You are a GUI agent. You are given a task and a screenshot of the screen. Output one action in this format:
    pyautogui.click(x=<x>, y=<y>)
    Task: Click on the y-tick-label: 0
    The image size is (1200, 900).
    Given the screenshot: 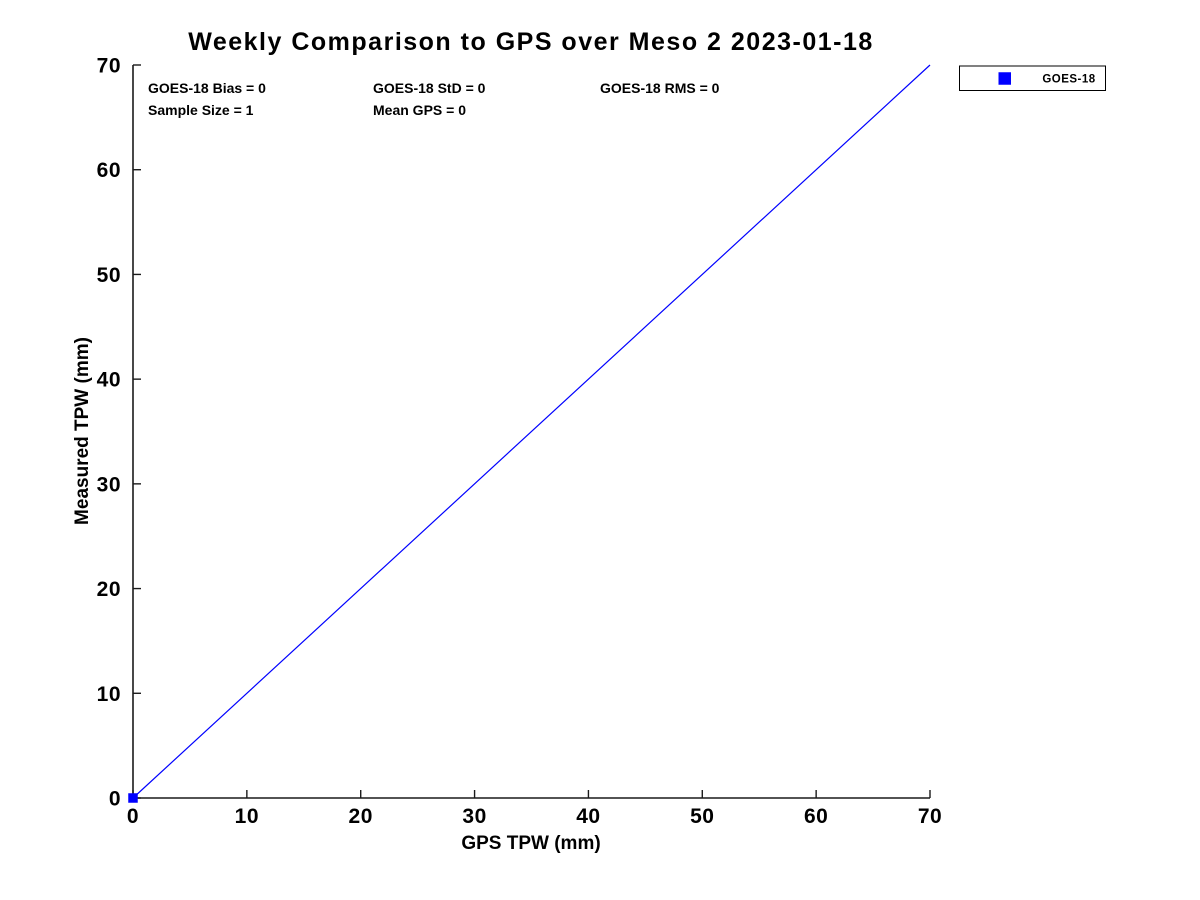 What is the action you would take?
    pyautogui.click(x=115, y=799)
    